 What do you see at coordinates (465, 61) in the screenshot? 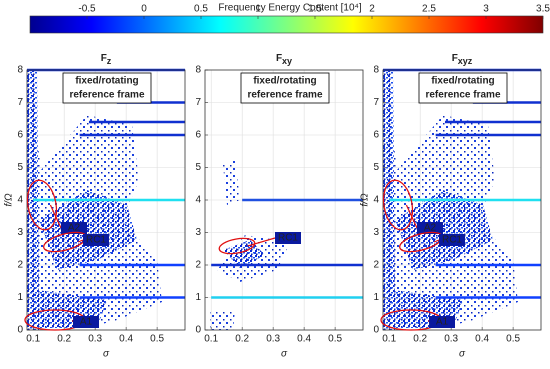
I see `title-sub: xyz` at bounding box center [465, 61].